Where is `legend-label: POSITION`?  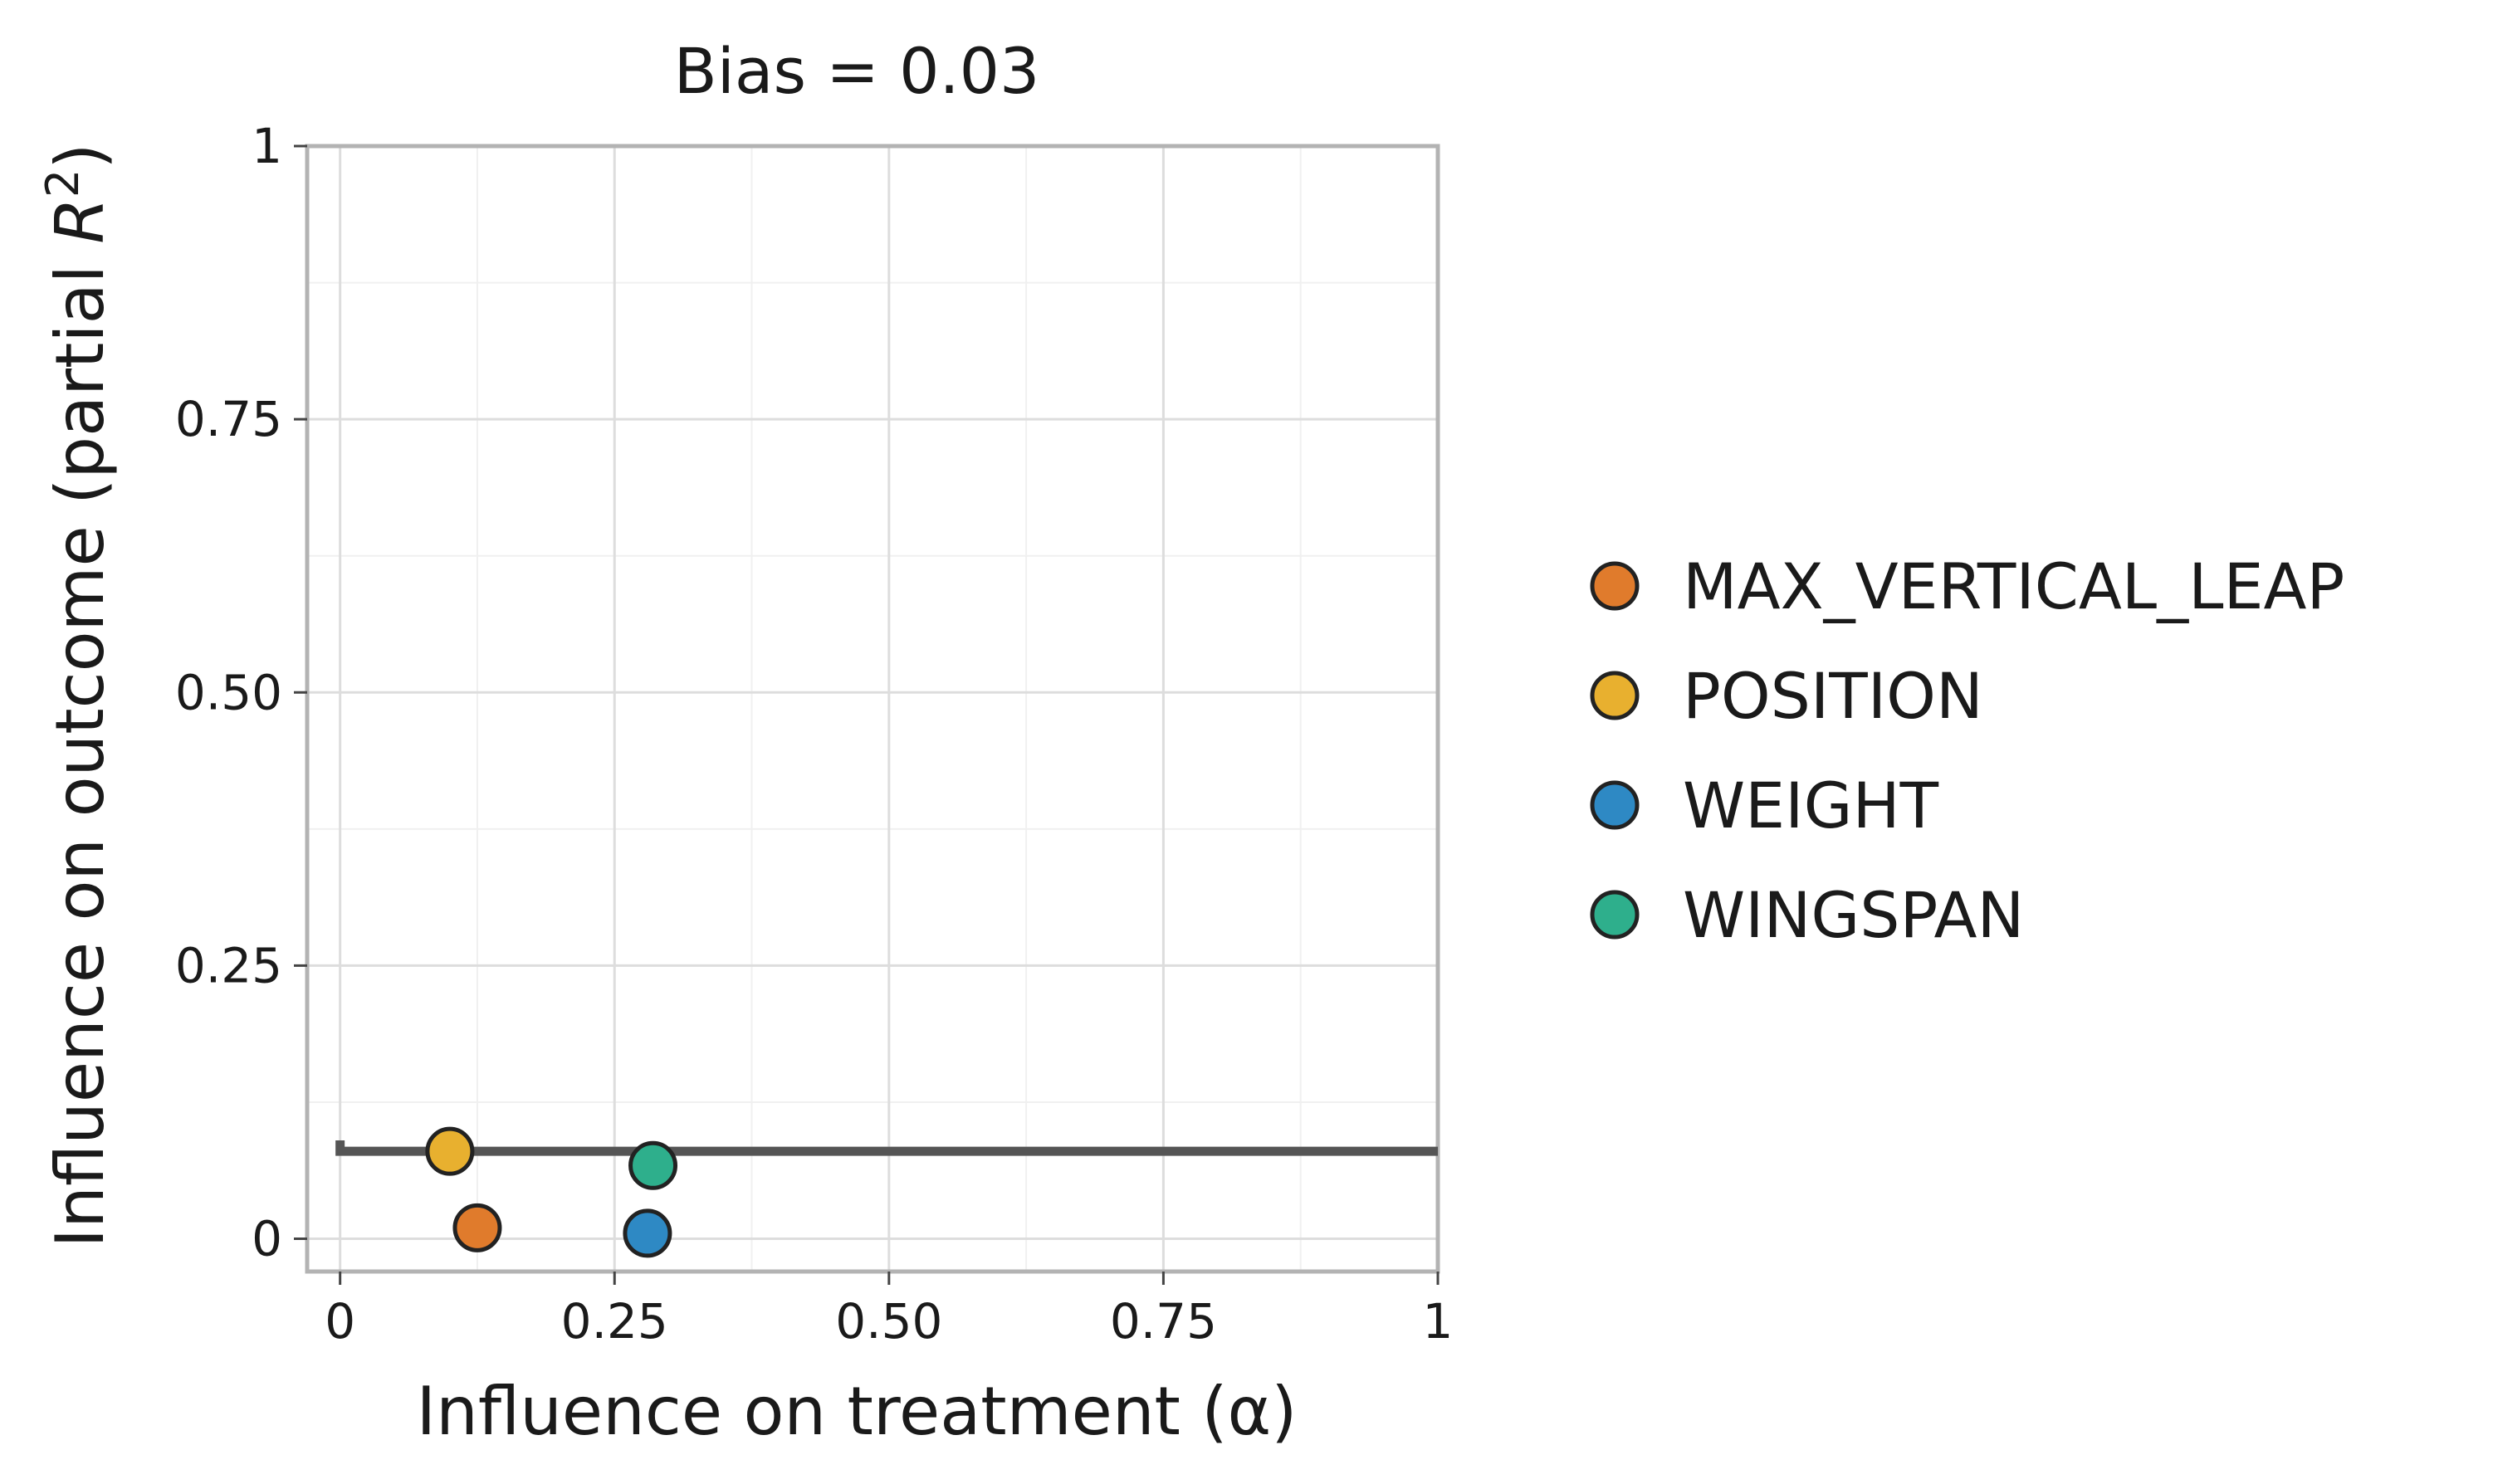 legend-label: POSITION is located at coordinates (1833, 696).